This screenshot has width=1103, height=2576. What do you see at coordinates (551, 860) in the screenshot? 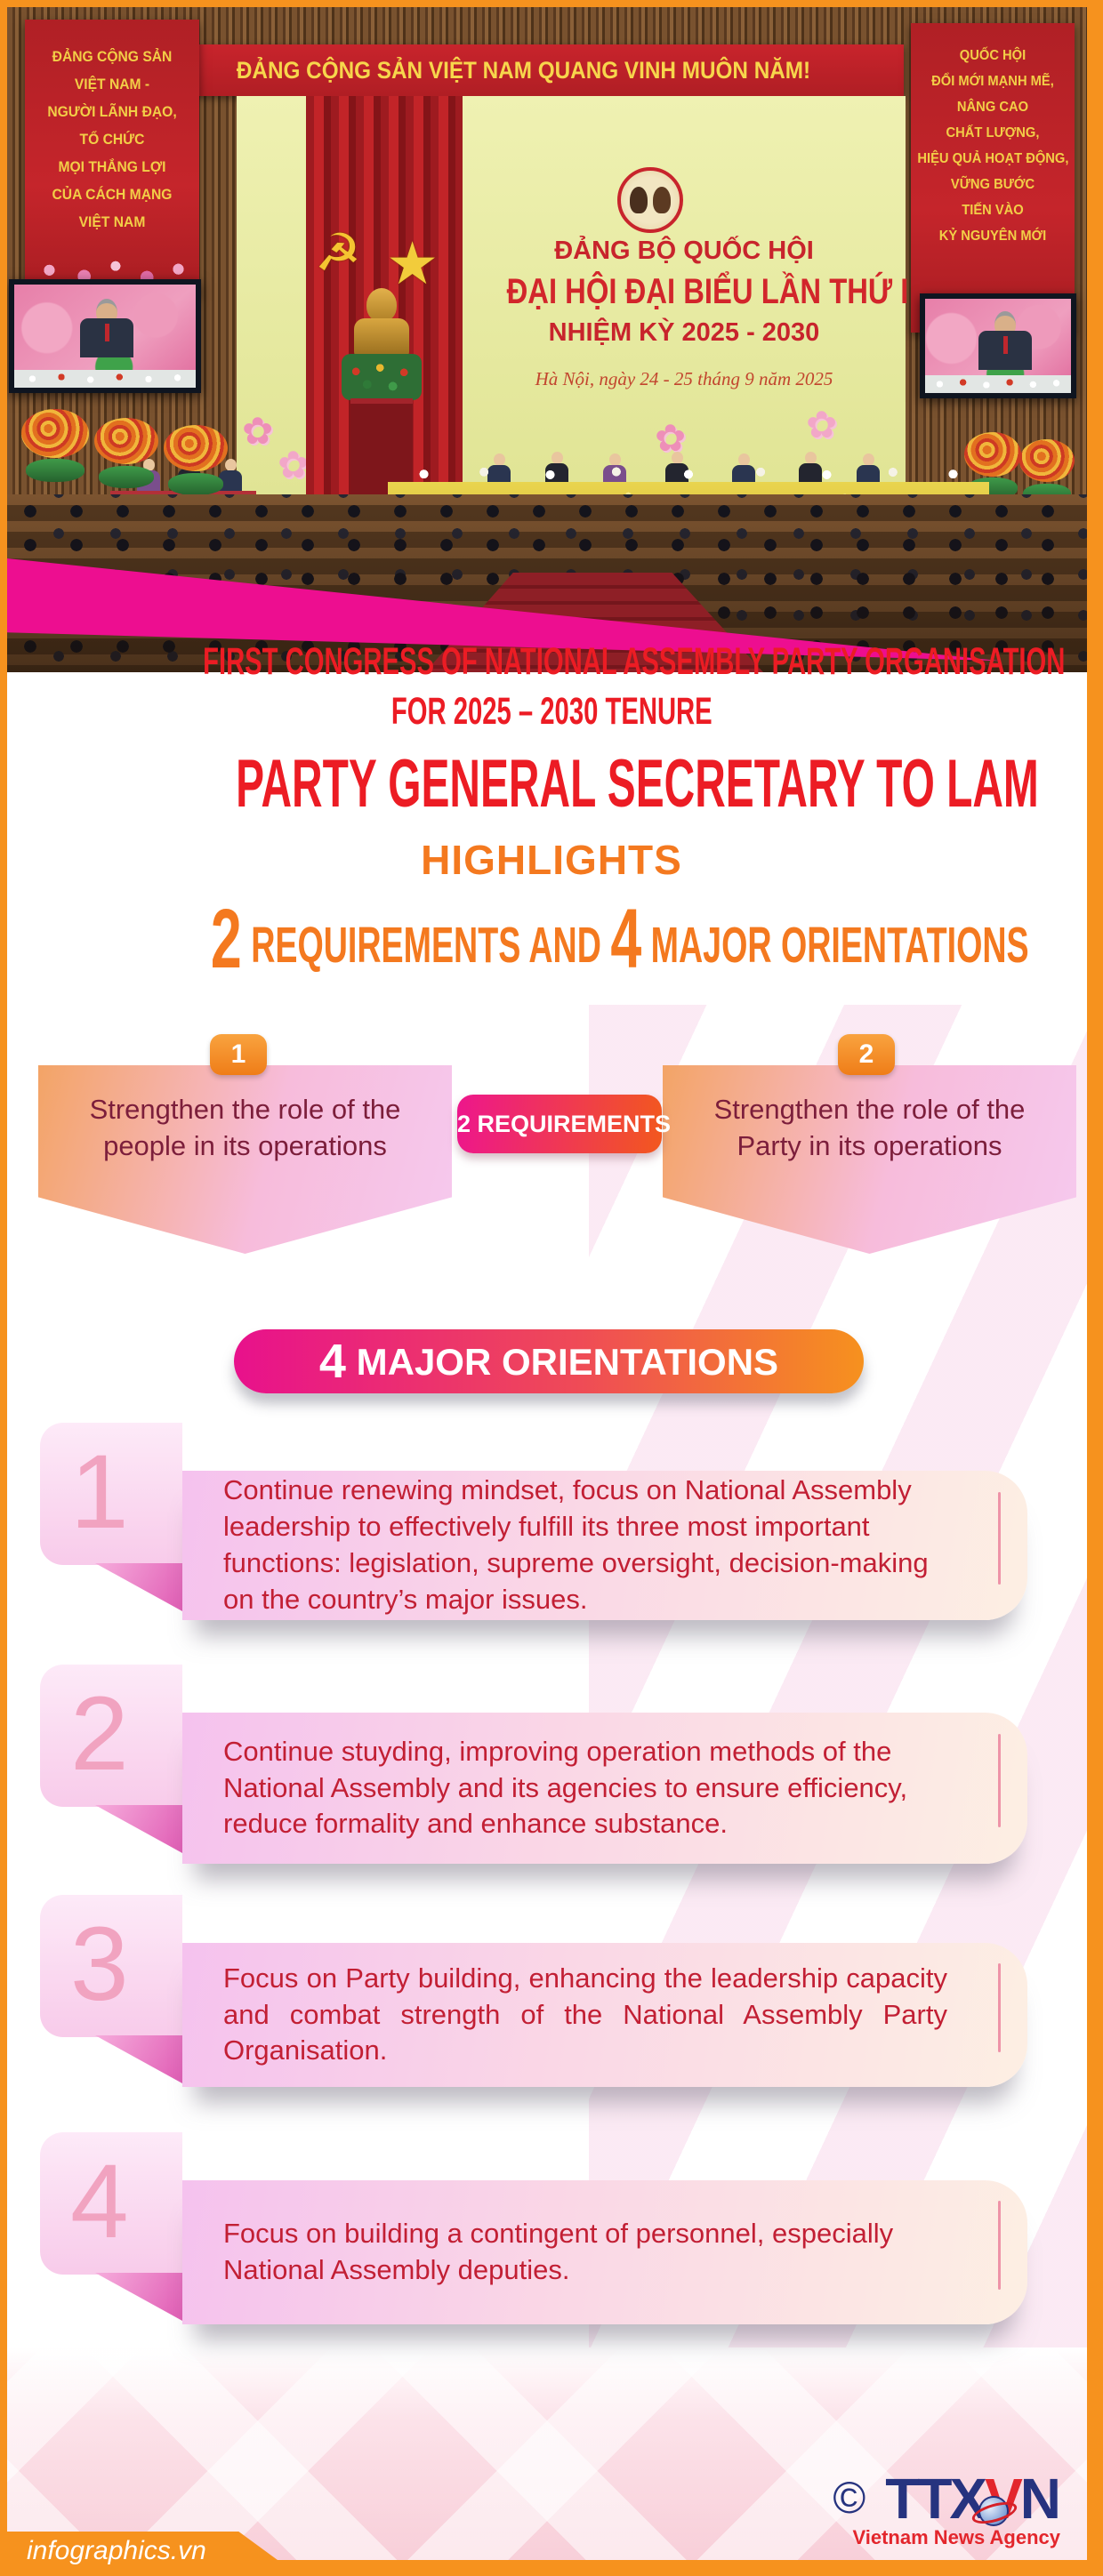
I see `highlights-label: HIGHLIGHTS` at bounding box center [551, 860].